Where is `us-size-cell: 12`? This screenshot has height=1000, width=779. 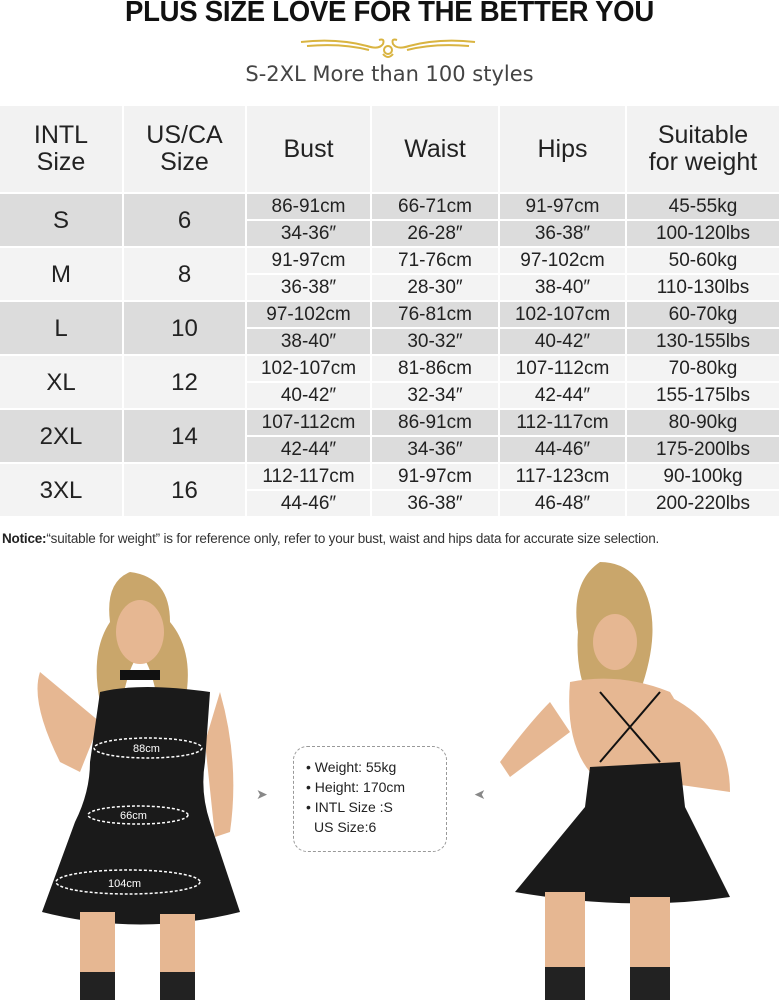 us-size-cell: 12 is located at coordinates (184, 382).